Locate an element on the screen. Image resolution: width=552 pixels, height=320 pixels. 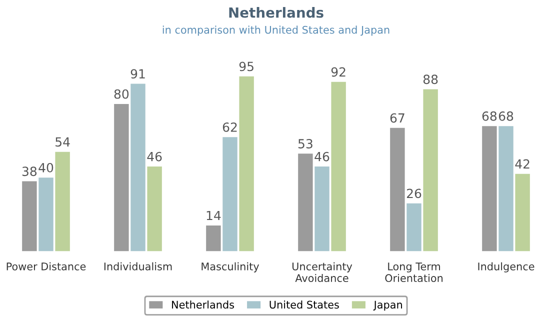
chart-subtitle: in comparison with United States and Japan is located at coordinates (276, 31).